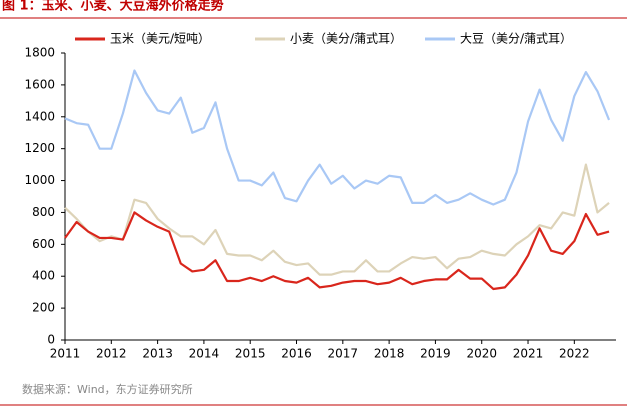  Describe the element at coordinates (107, 389) in the screenshot. I see `source-note: 数据来源：Wind，东方证券研究所` at that location.